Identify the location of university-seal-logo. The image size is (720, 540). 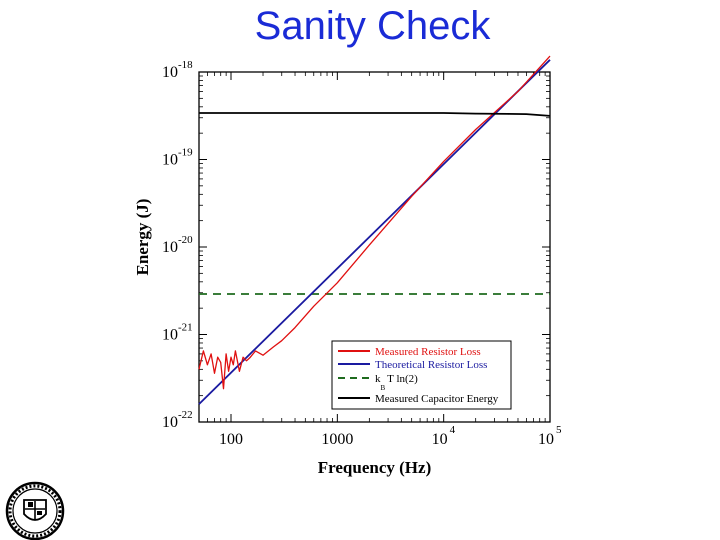
(35, 510).